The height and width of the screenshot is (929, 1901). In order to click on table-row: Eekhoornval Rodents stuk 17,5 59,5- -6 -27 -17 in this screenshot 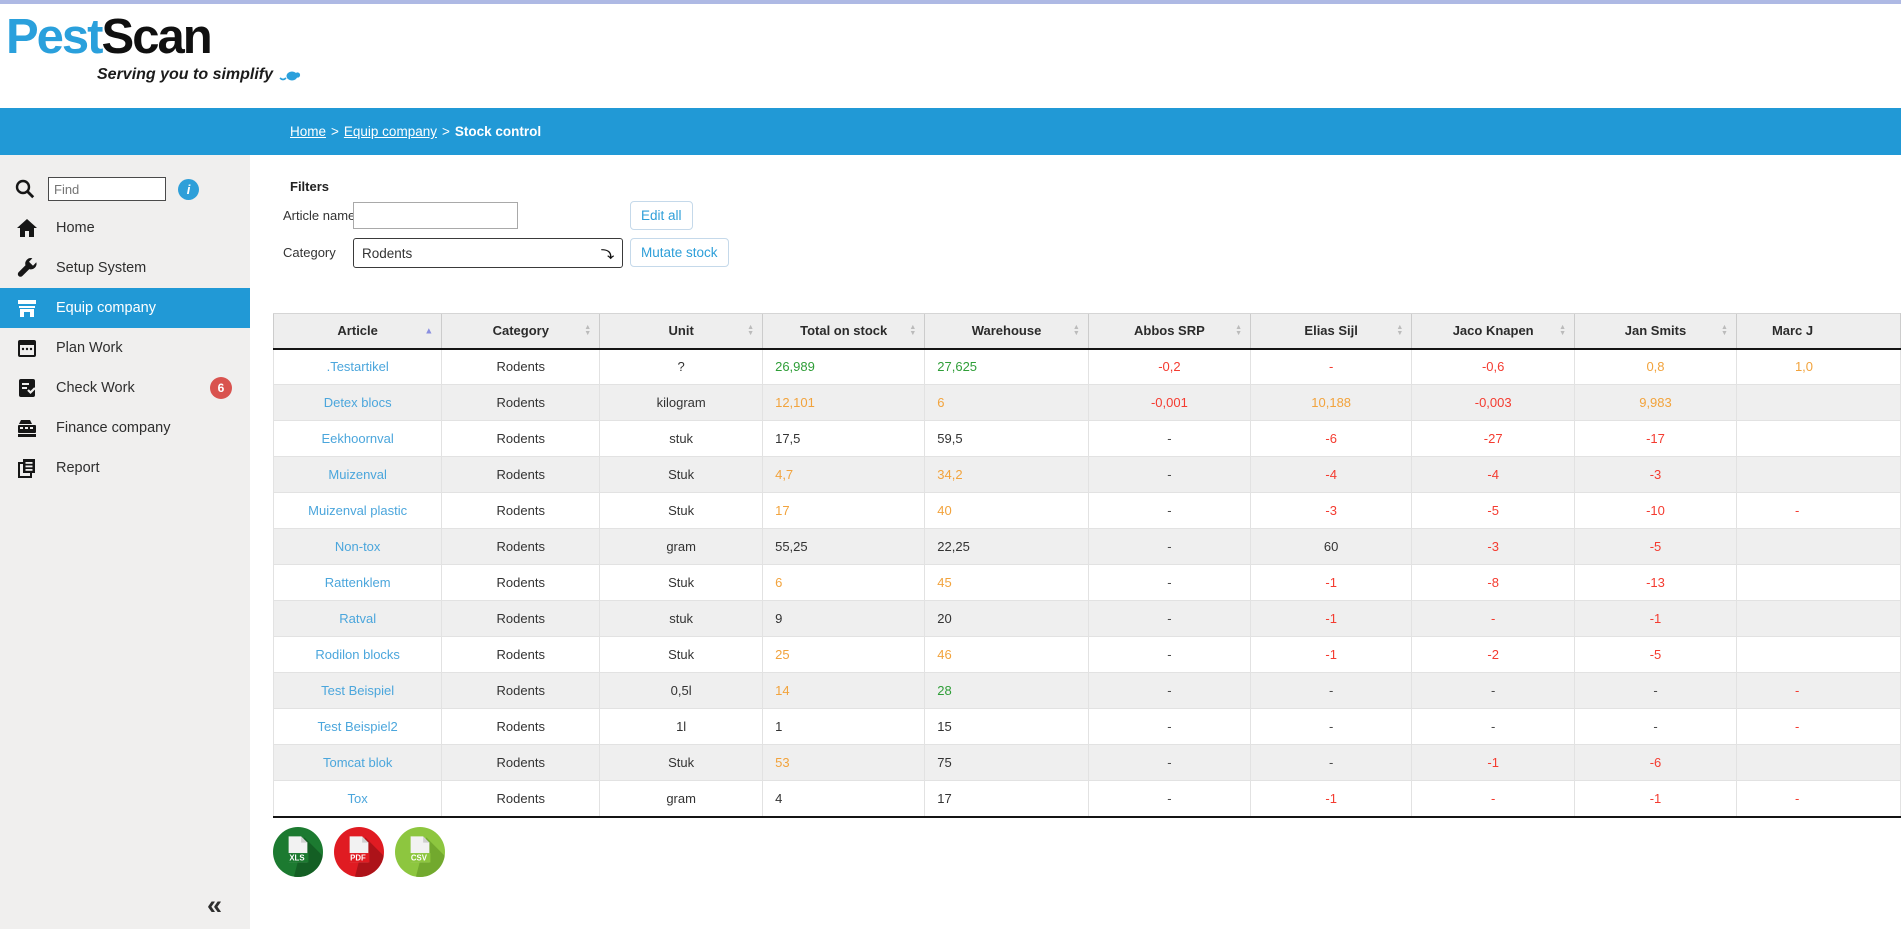, I will do `click(1086, 438)`.